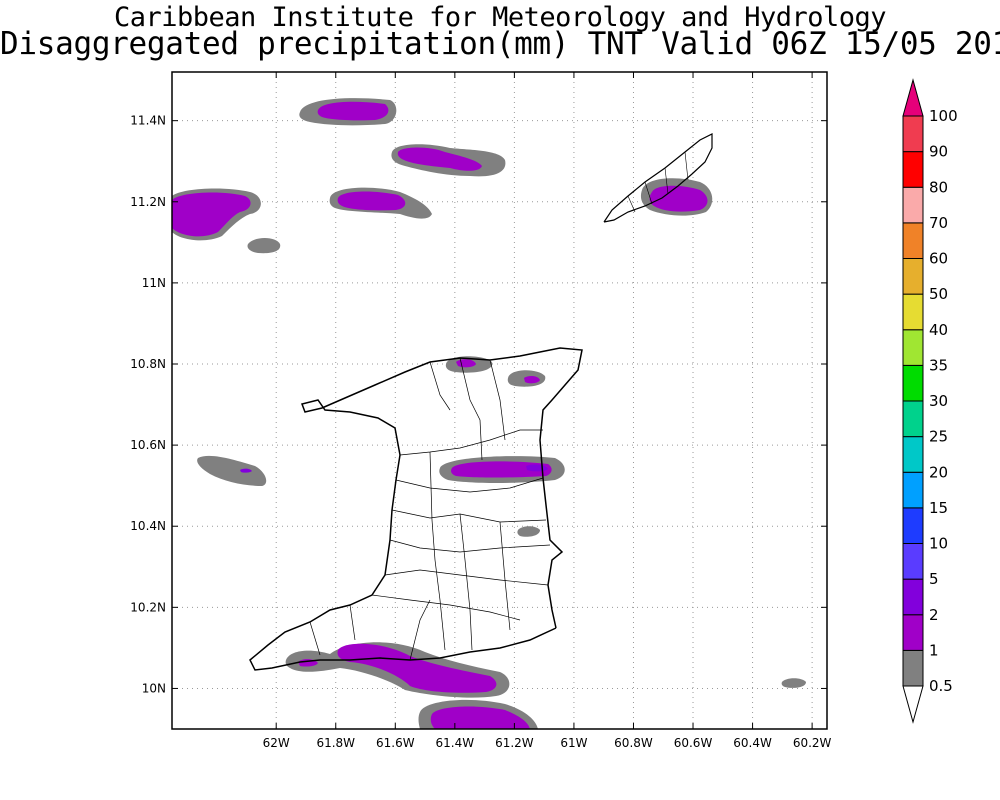  I want to click on x-tick-label: 61.6W, so click(395, 743).